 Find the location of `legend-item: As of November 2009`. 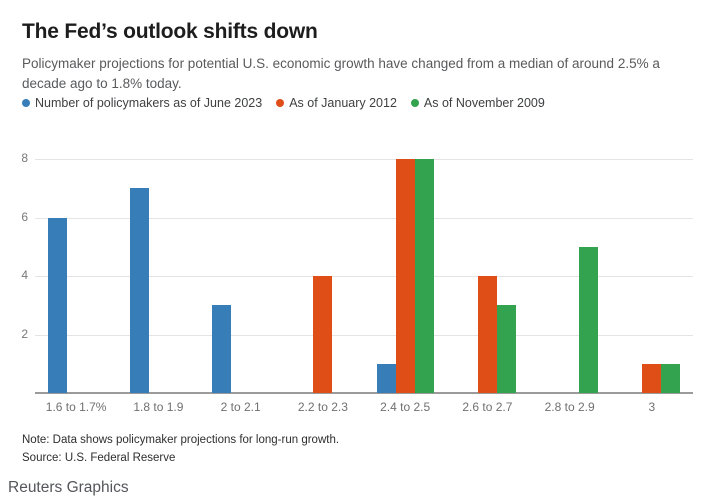

legend-item: As of November 2009 is located at coordinates (477, 103).